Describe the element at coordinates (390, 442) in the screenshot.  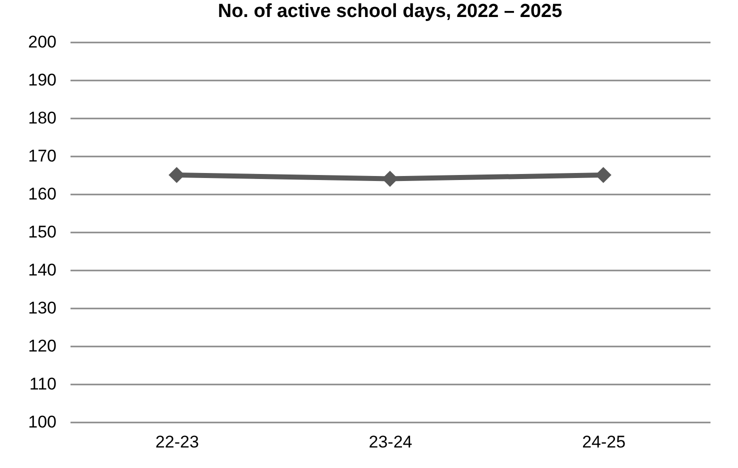
I see `x-tick-label: 23-24` at that location.